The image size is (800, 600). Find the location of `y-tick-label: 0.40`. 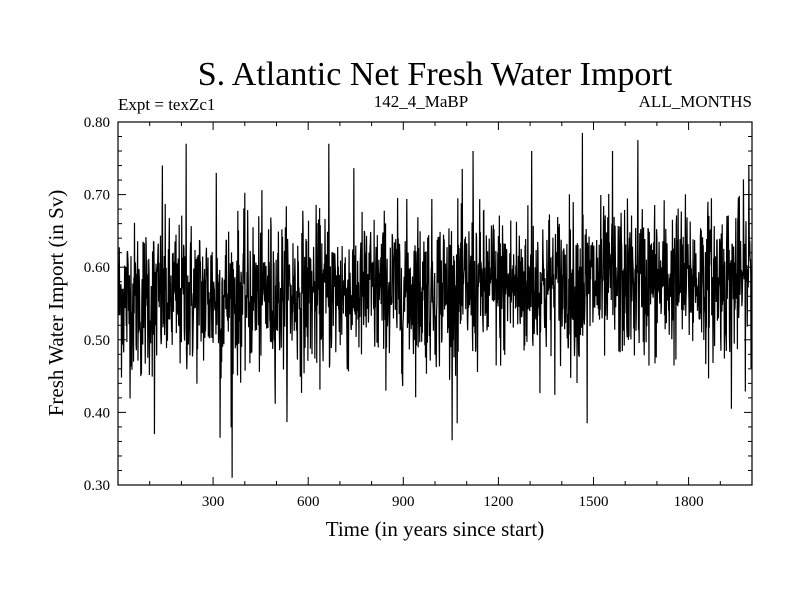

y-tick-label: 0.40 is located at coordinates (97, 413).